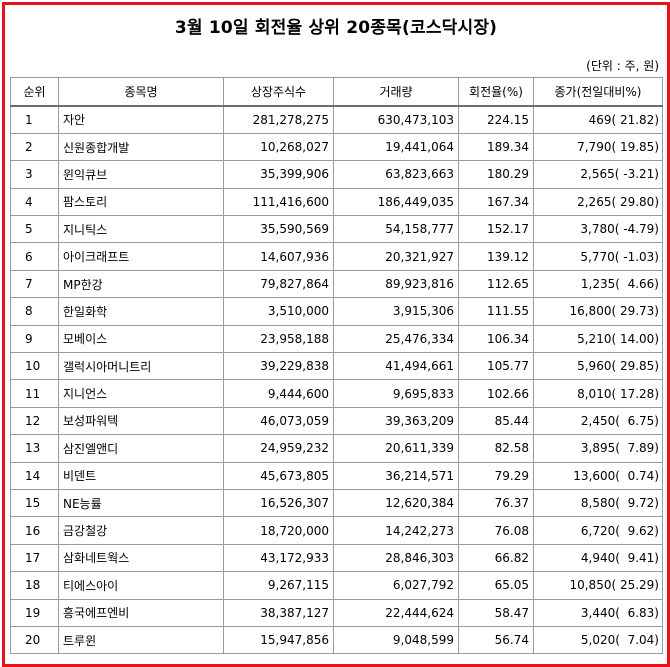  What do you see at coordinates (278, 503) in the screenshot?
I see `cell-listed-shares: 16,526,307` at bounding box center [278, 503].